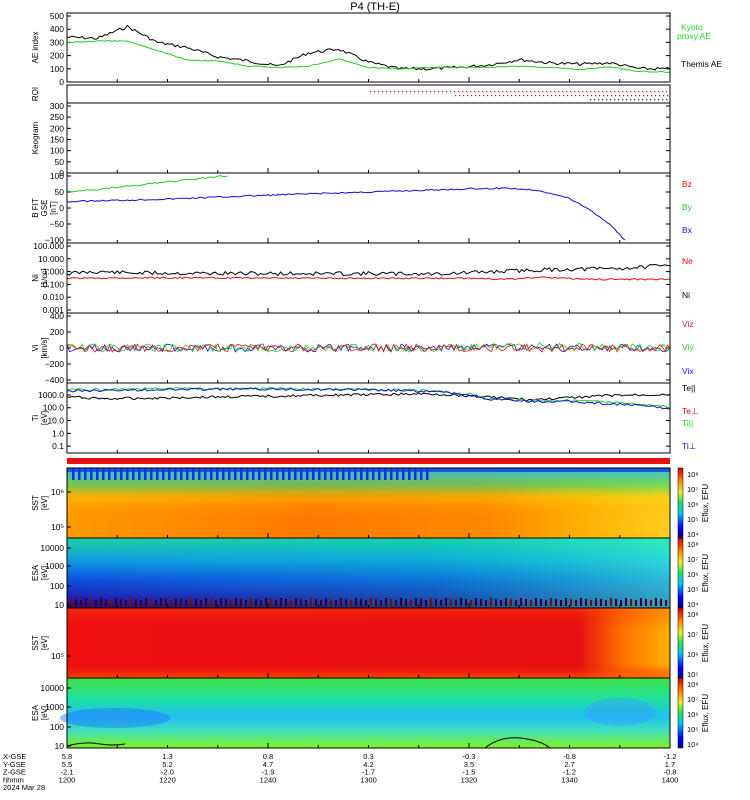  I want to click on ti-ytick-label: 0.1, so click(58, 446).